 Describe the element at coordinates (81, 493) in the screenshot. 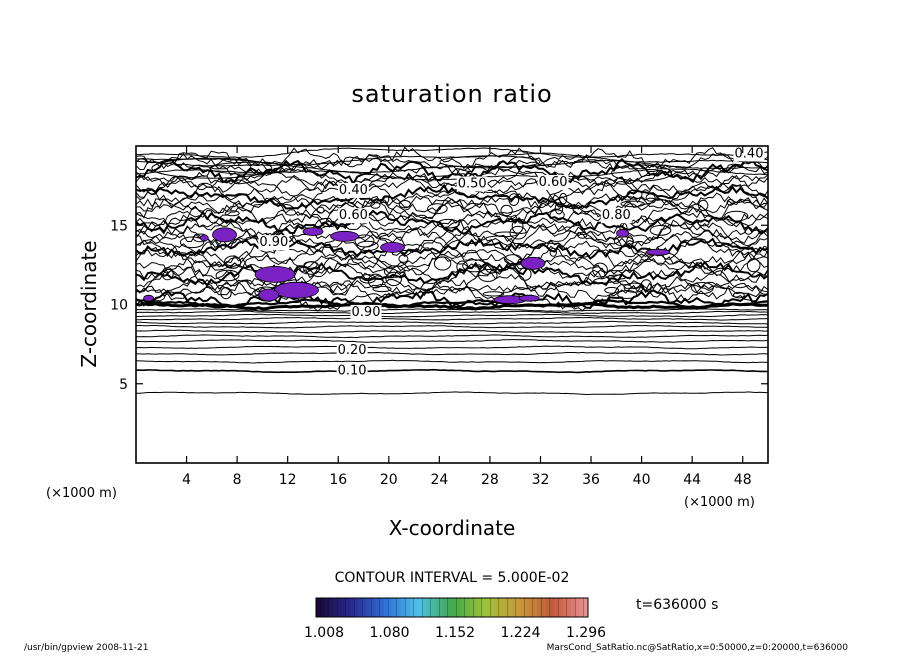

I see `z-unit-label: (×1000 m)` at that location.